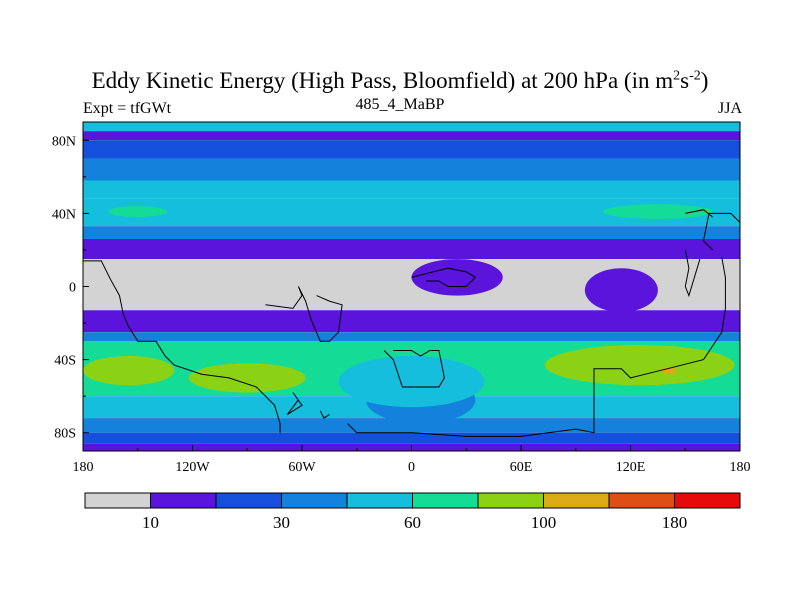 This screenshot has height=600, width=800. I want to click on colorbar-label-4: 180, so click(675, 522).